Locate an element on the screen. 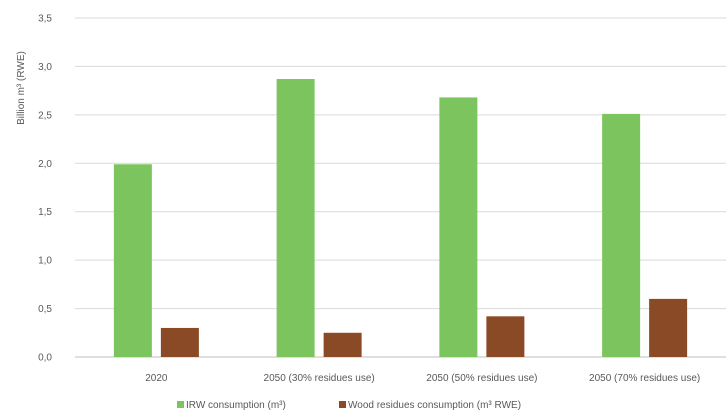 Image resolution: width=726 pixels, height=413 pixels. y-tick-label: 1,0 is located at coordinates (45, 261).